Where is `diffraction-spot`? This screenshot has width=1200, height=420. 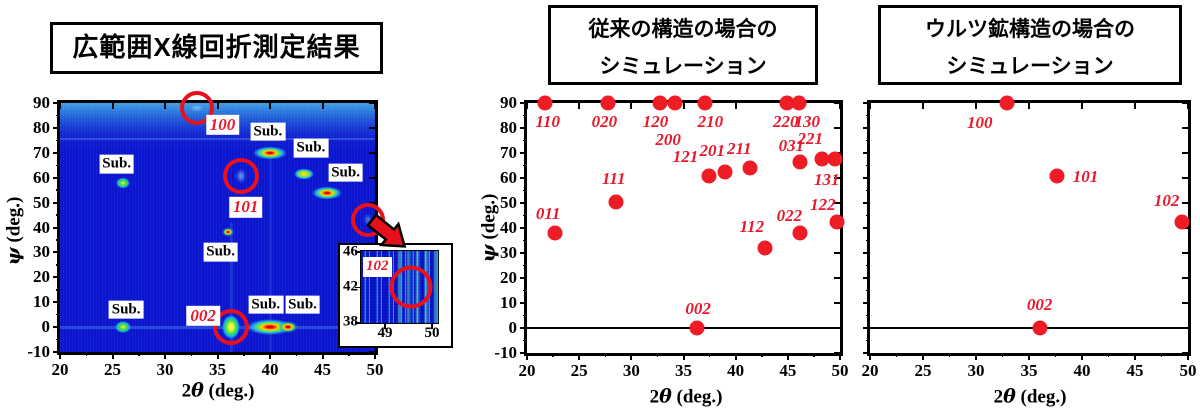
diffraction-spot is located at coordinates (123, 183).